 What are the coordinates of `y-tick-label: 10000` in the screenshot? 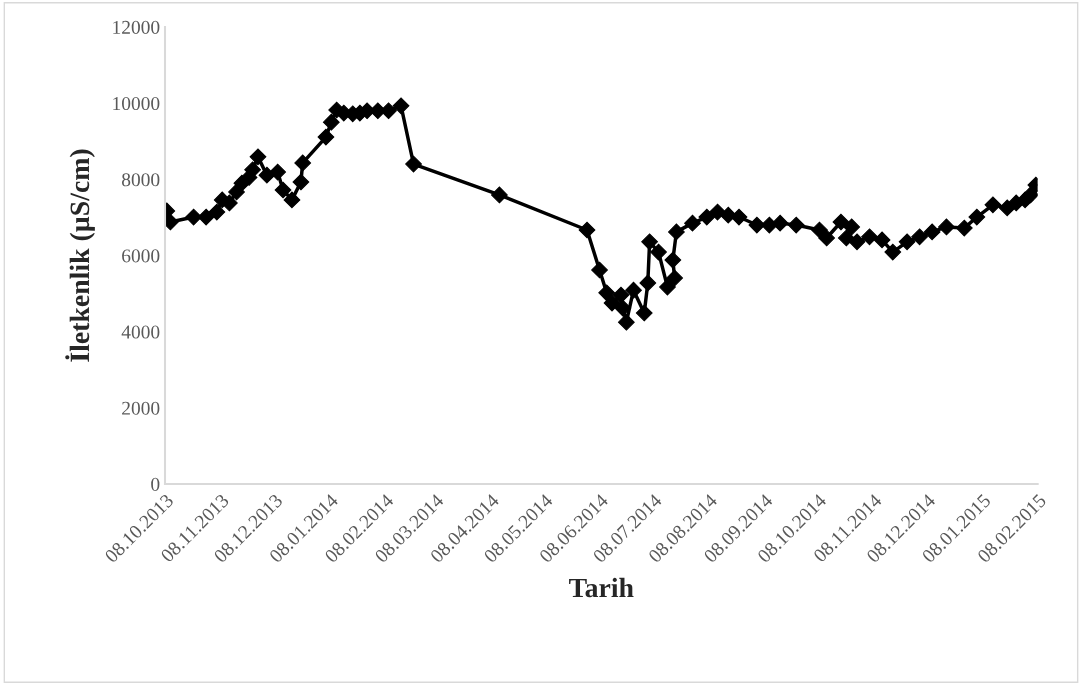 It's located at (136, 103).